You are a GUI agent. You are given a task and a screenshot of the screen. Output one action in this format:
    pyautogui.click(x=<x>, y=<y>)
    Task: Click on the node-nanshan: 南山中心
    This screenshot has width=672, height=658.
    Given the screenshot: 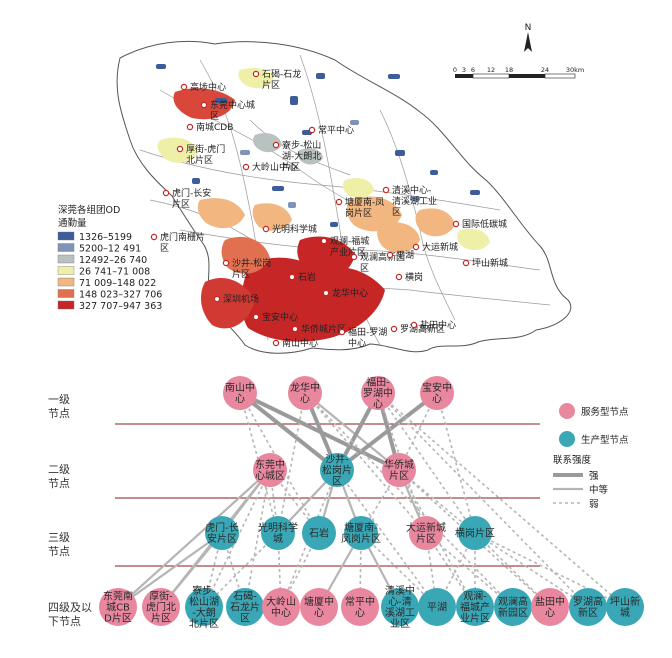 What is the action you would take?
    pyautogui.click(x=240, y=393)
    